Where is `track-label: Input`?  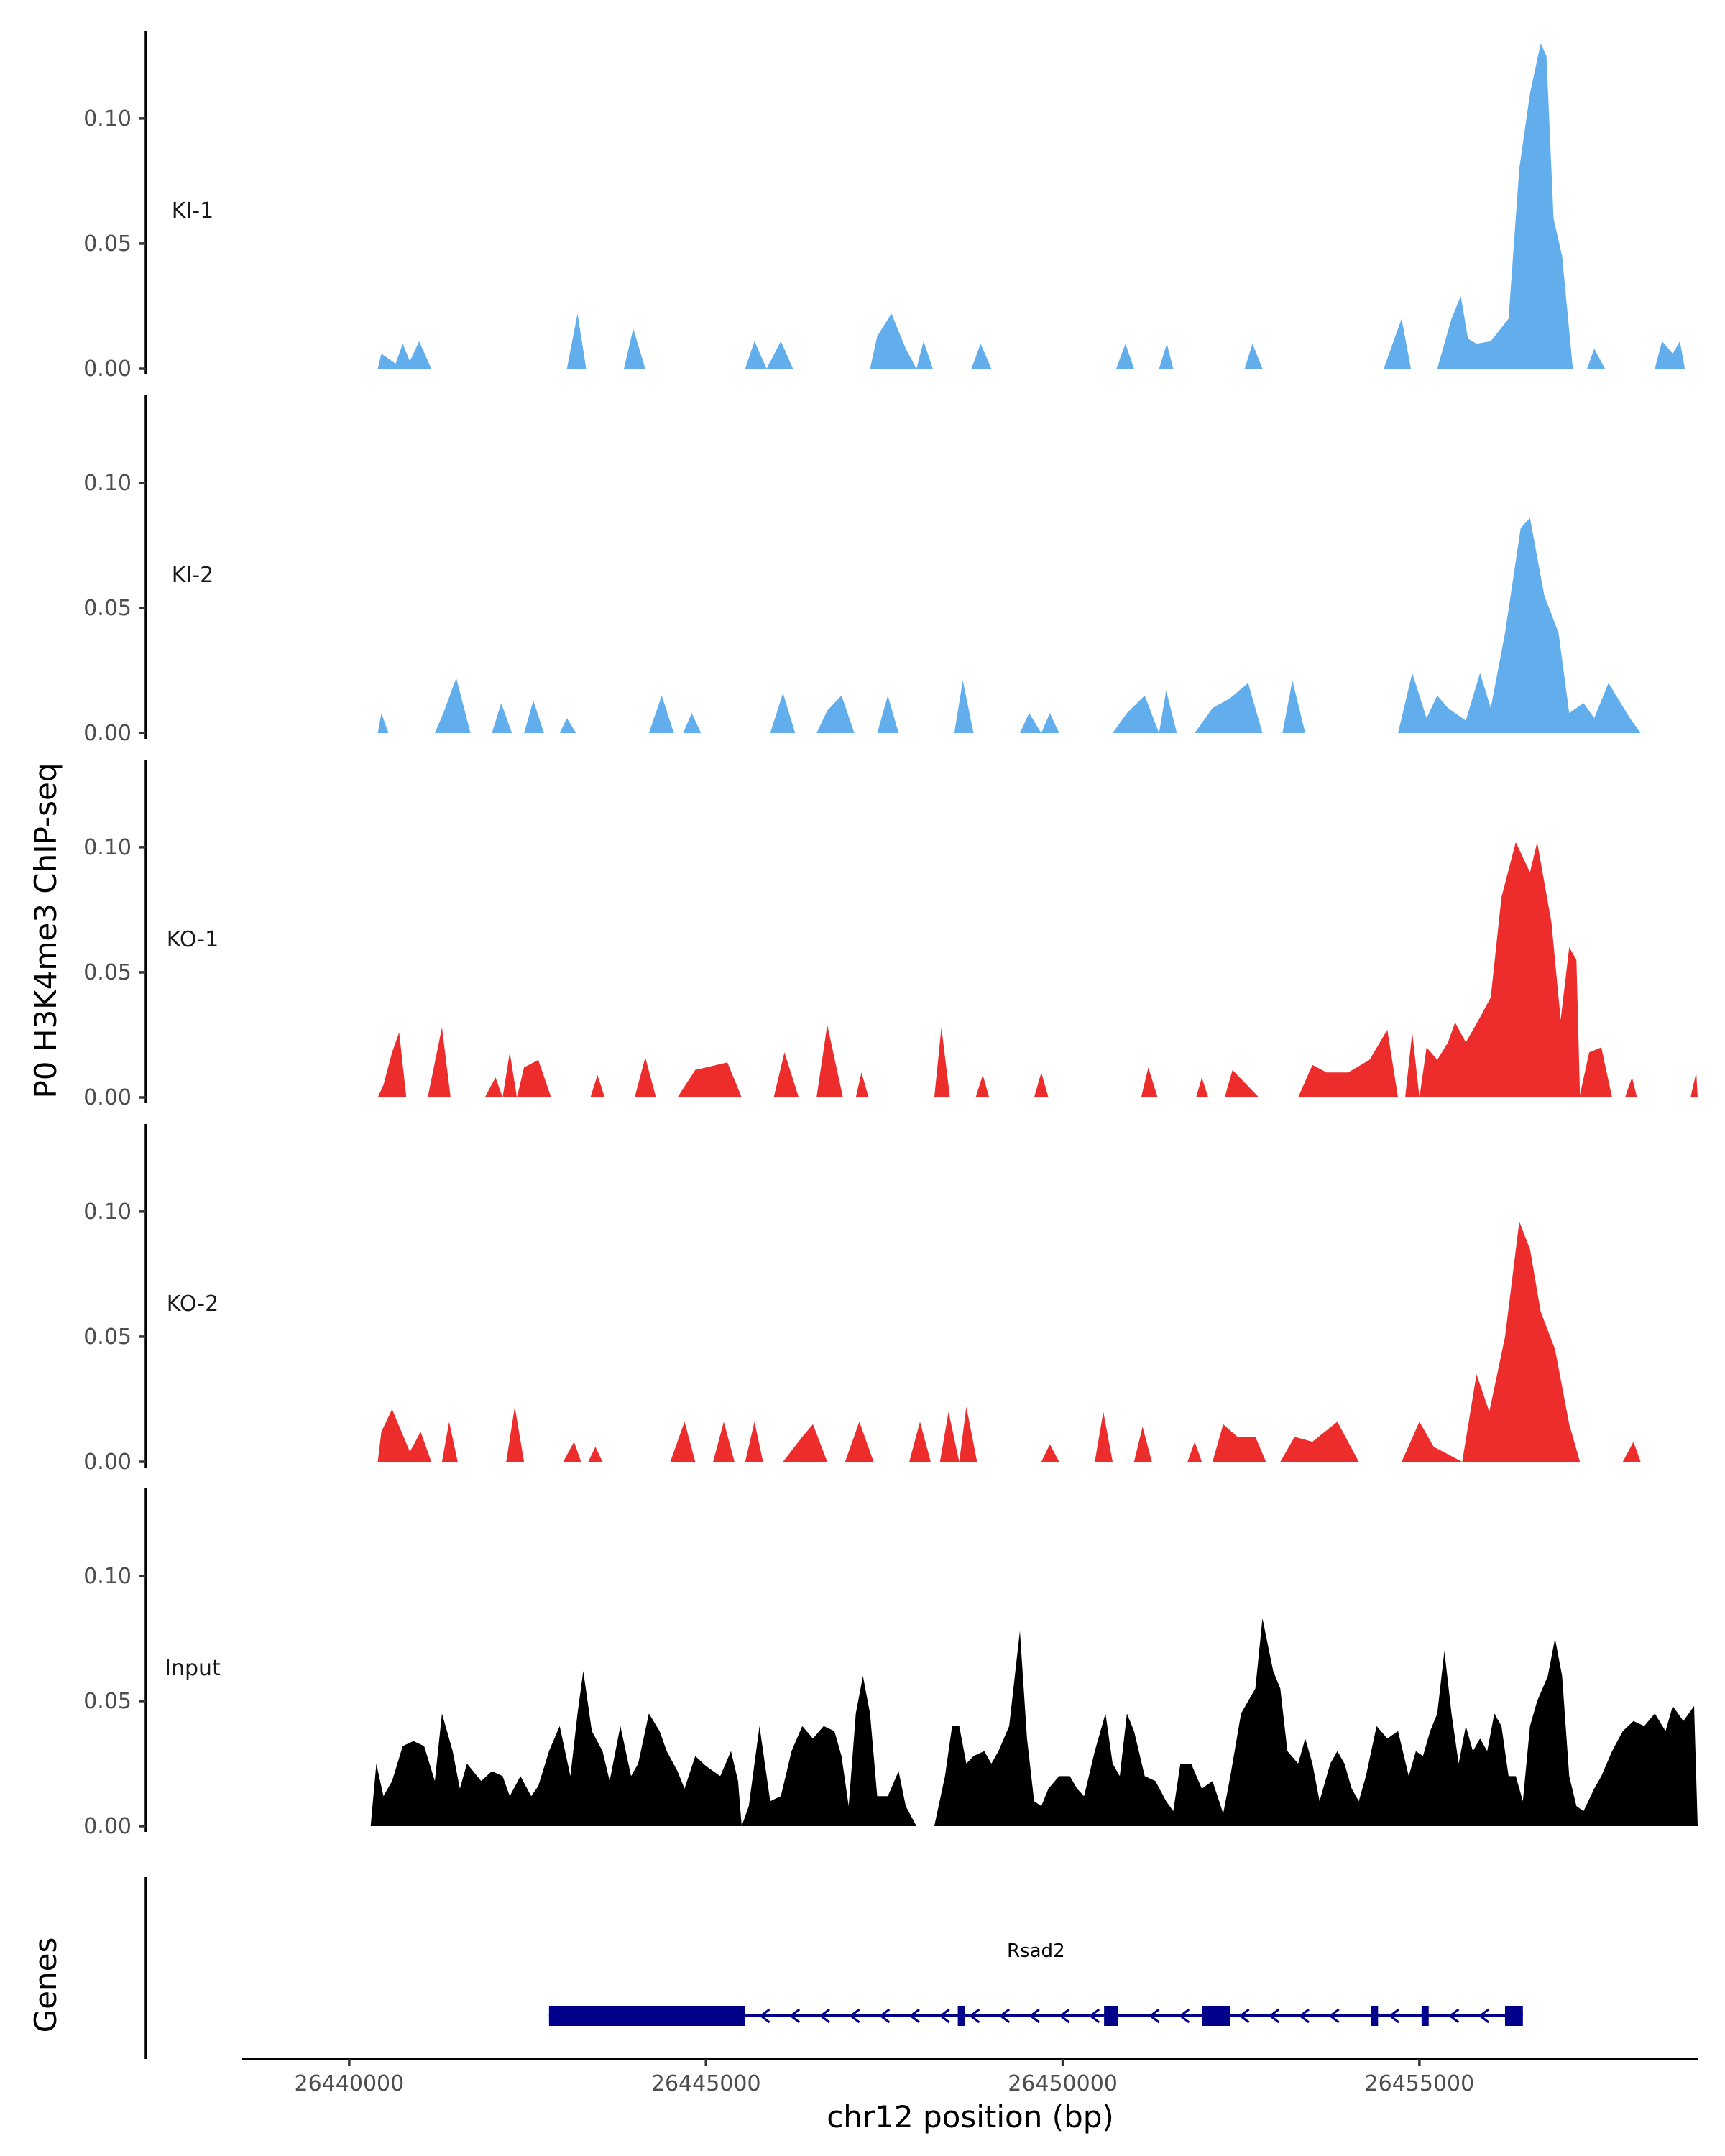 track-label: Input is located at coordinates (193, 1668).